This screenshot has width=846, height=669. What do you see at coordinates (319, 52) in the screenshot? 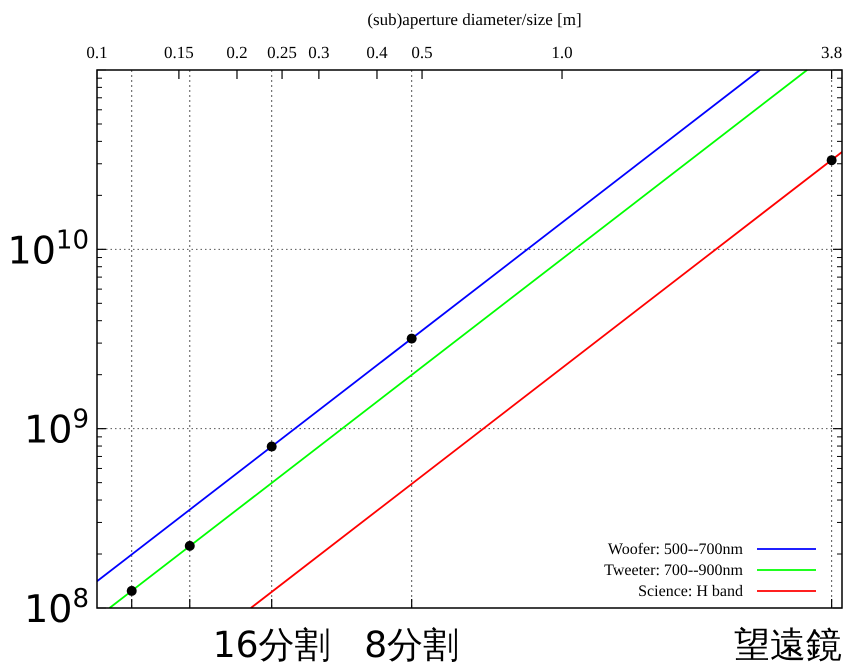
I see `x-tick-label: 0.3` at bounding box center [319, 52].